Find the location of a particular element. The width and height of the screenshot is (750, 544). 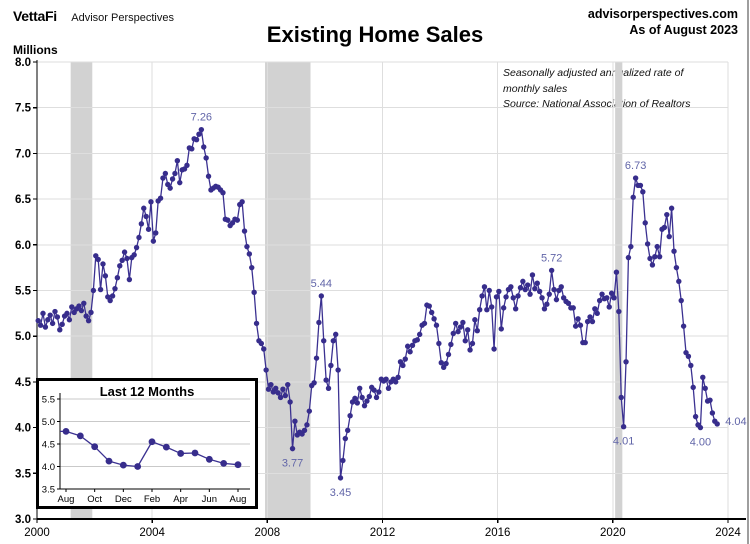

y-tick-label: 4.0 is located at coordinates (23, 429).